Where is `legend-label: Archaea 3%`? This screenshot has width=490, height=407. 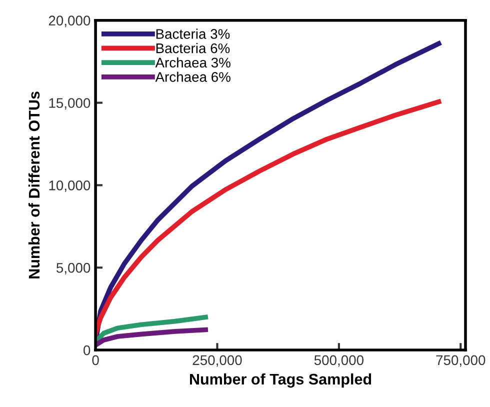 legend-label: Archaea 3% is located at coordinates (192, 62).